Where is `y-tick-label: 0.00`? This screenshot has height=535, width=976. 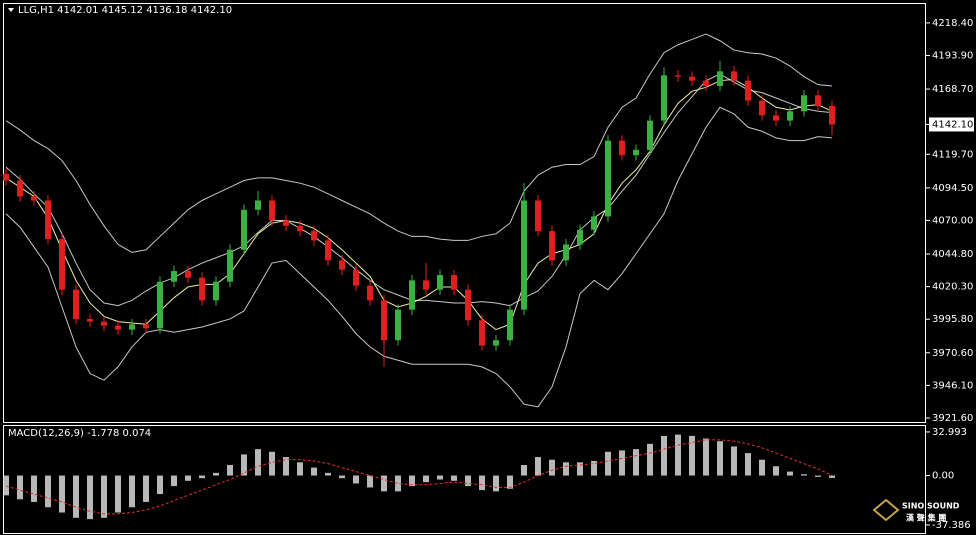
y-tick-label: 0.00 is located at coordinates (943, 476).